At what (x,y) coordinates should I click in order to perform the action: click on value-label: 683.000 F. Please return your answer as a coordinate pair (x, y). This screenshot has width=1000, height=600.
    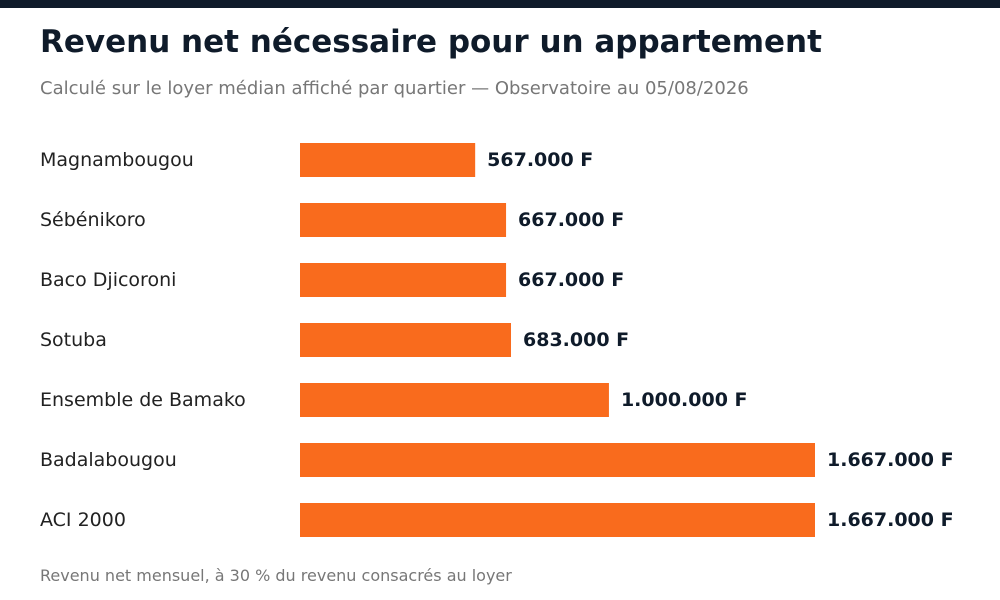
    Looking at the image, I should click on (576, 340).